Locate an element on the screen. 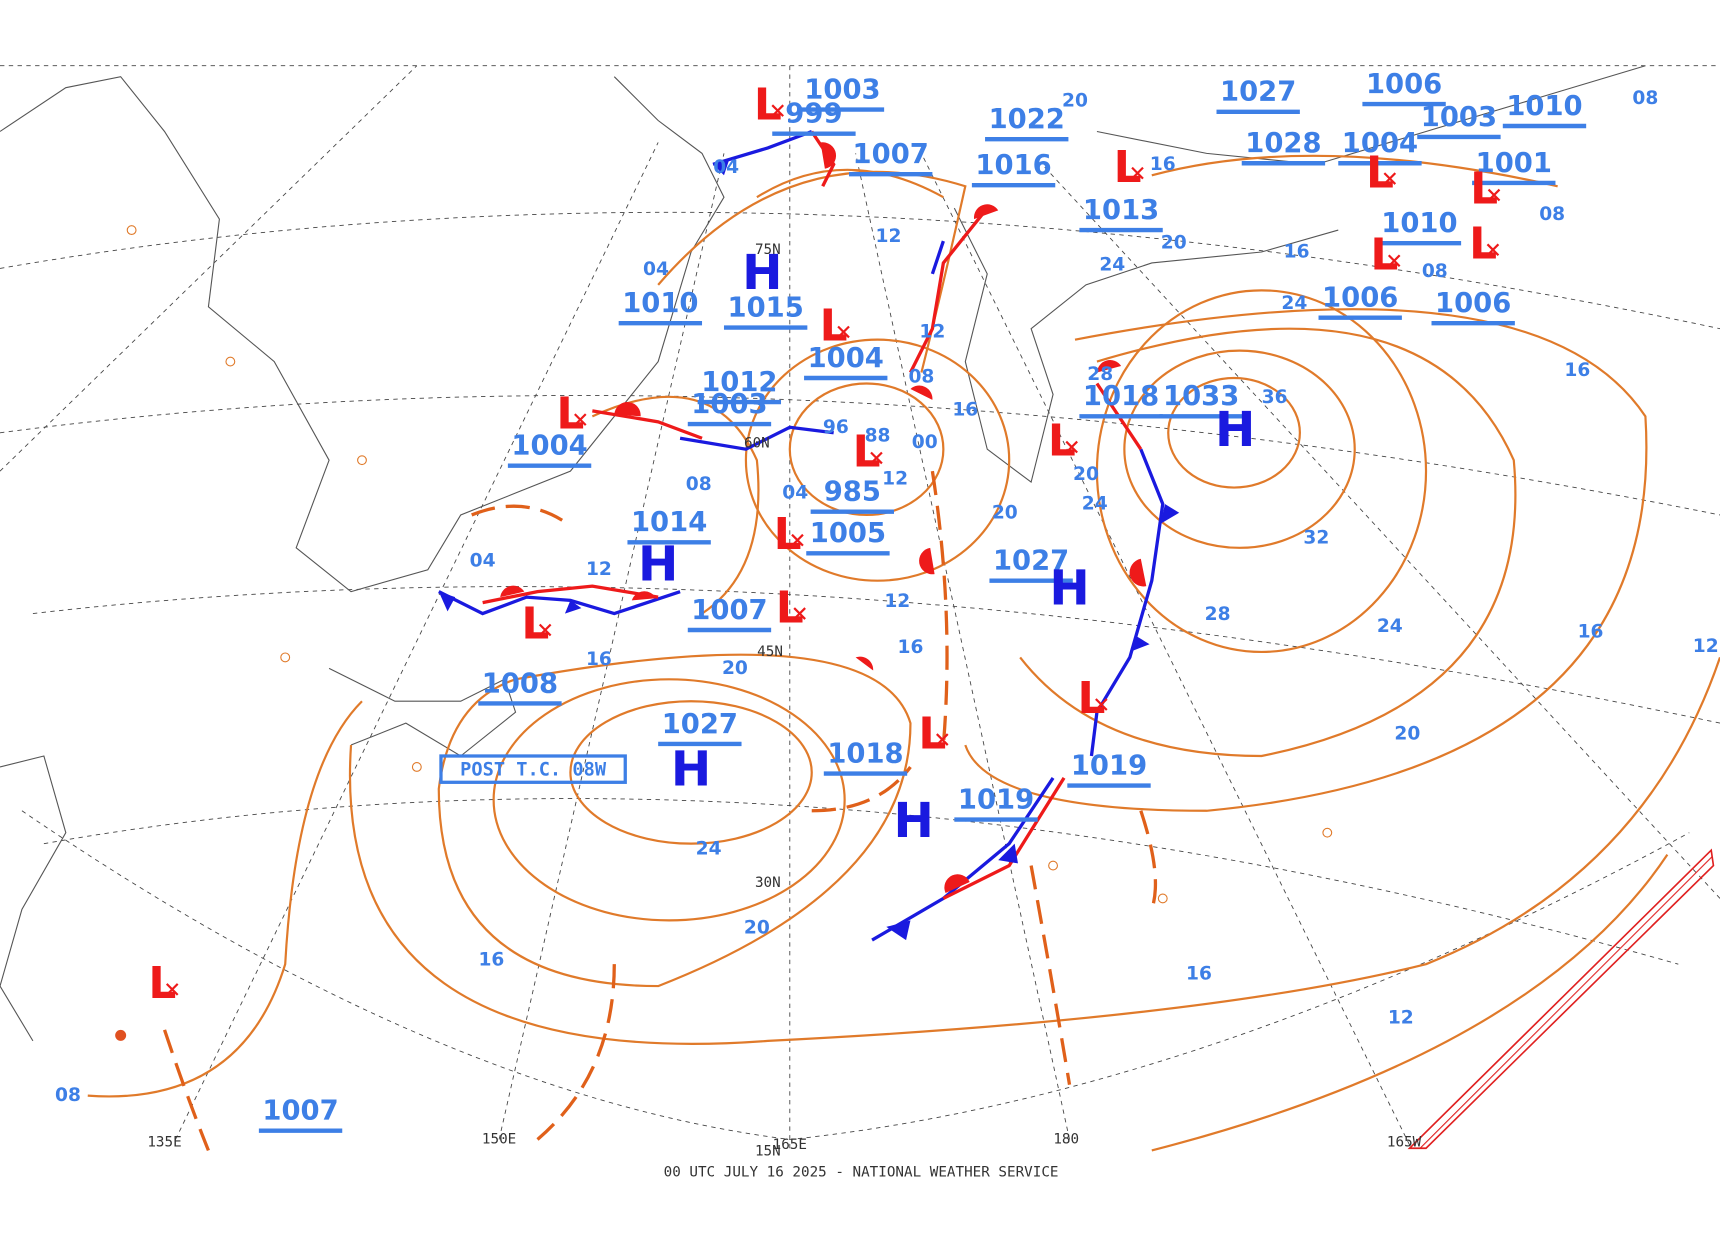  latitude-label: 60N is located at coordinates (757, 444).